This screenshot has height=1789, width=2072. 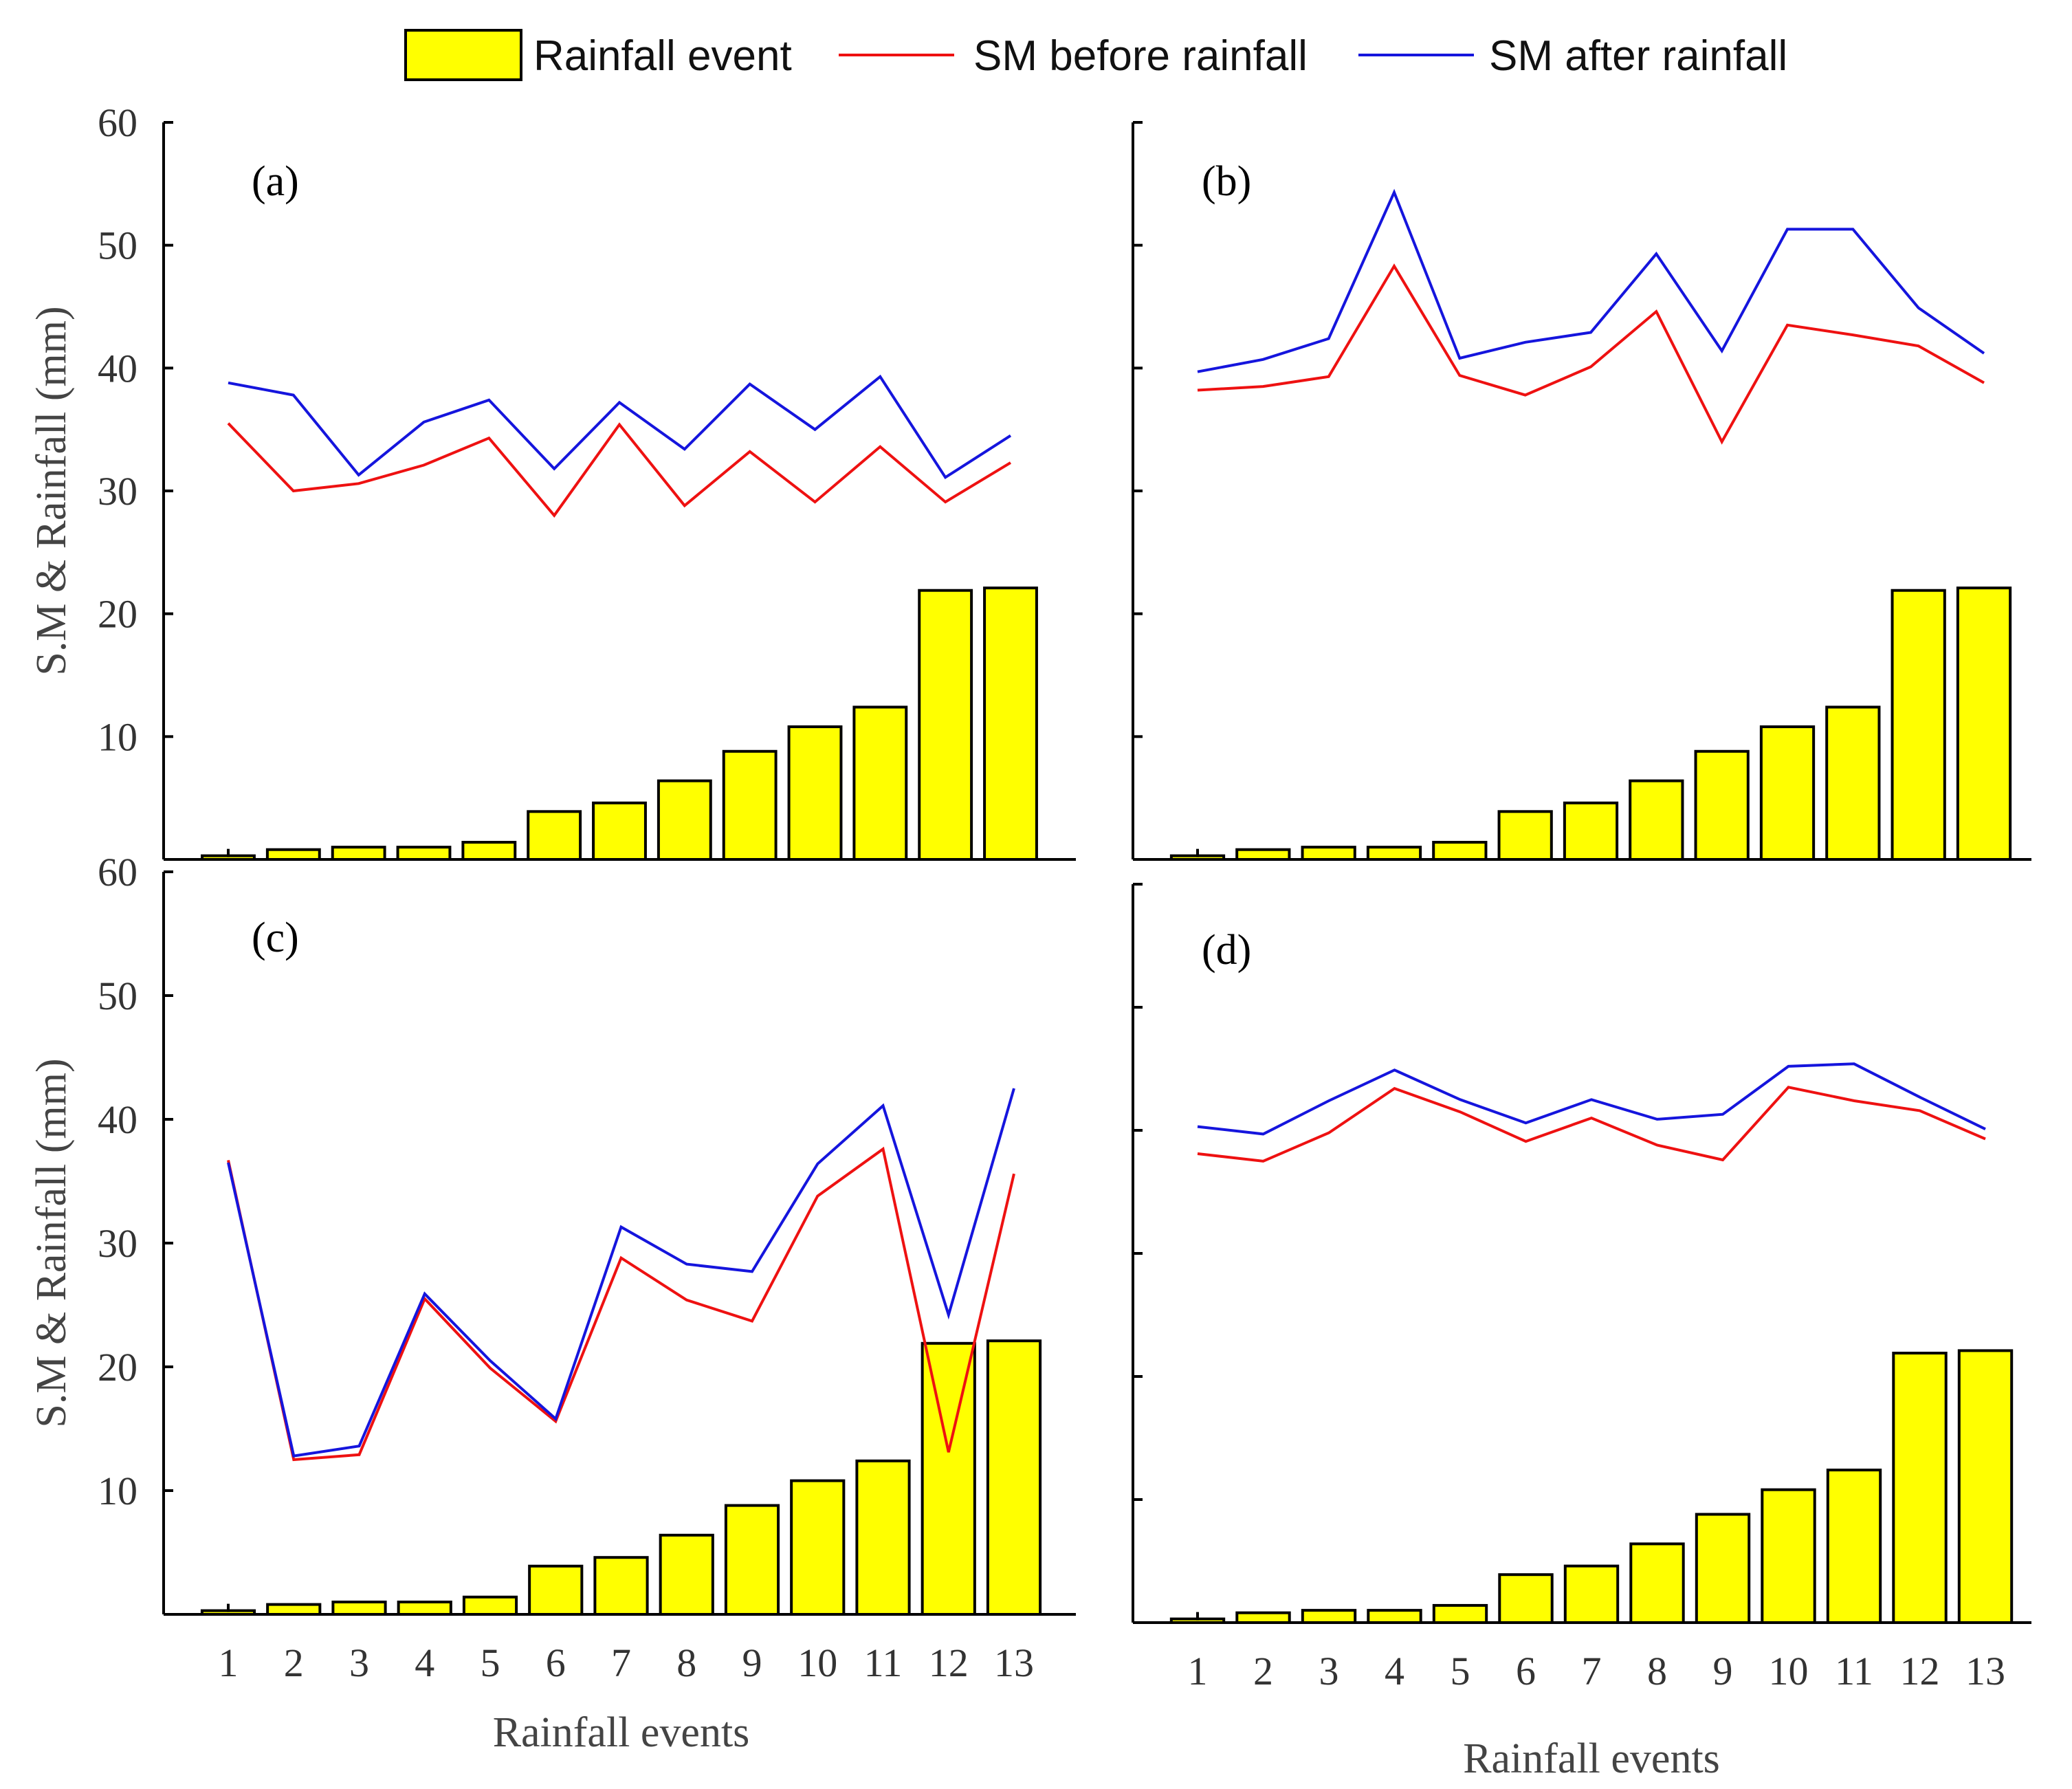 I want to click on x-tick-label: 13, so click(x=1014, y=1662).